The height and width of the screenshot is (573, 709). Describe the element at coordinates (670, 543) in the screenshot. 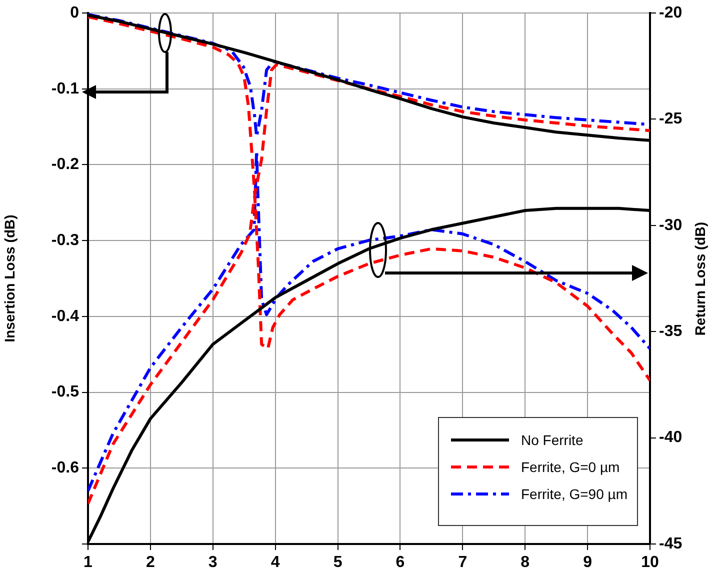

I see `y2-tick-label: -45` at that location.